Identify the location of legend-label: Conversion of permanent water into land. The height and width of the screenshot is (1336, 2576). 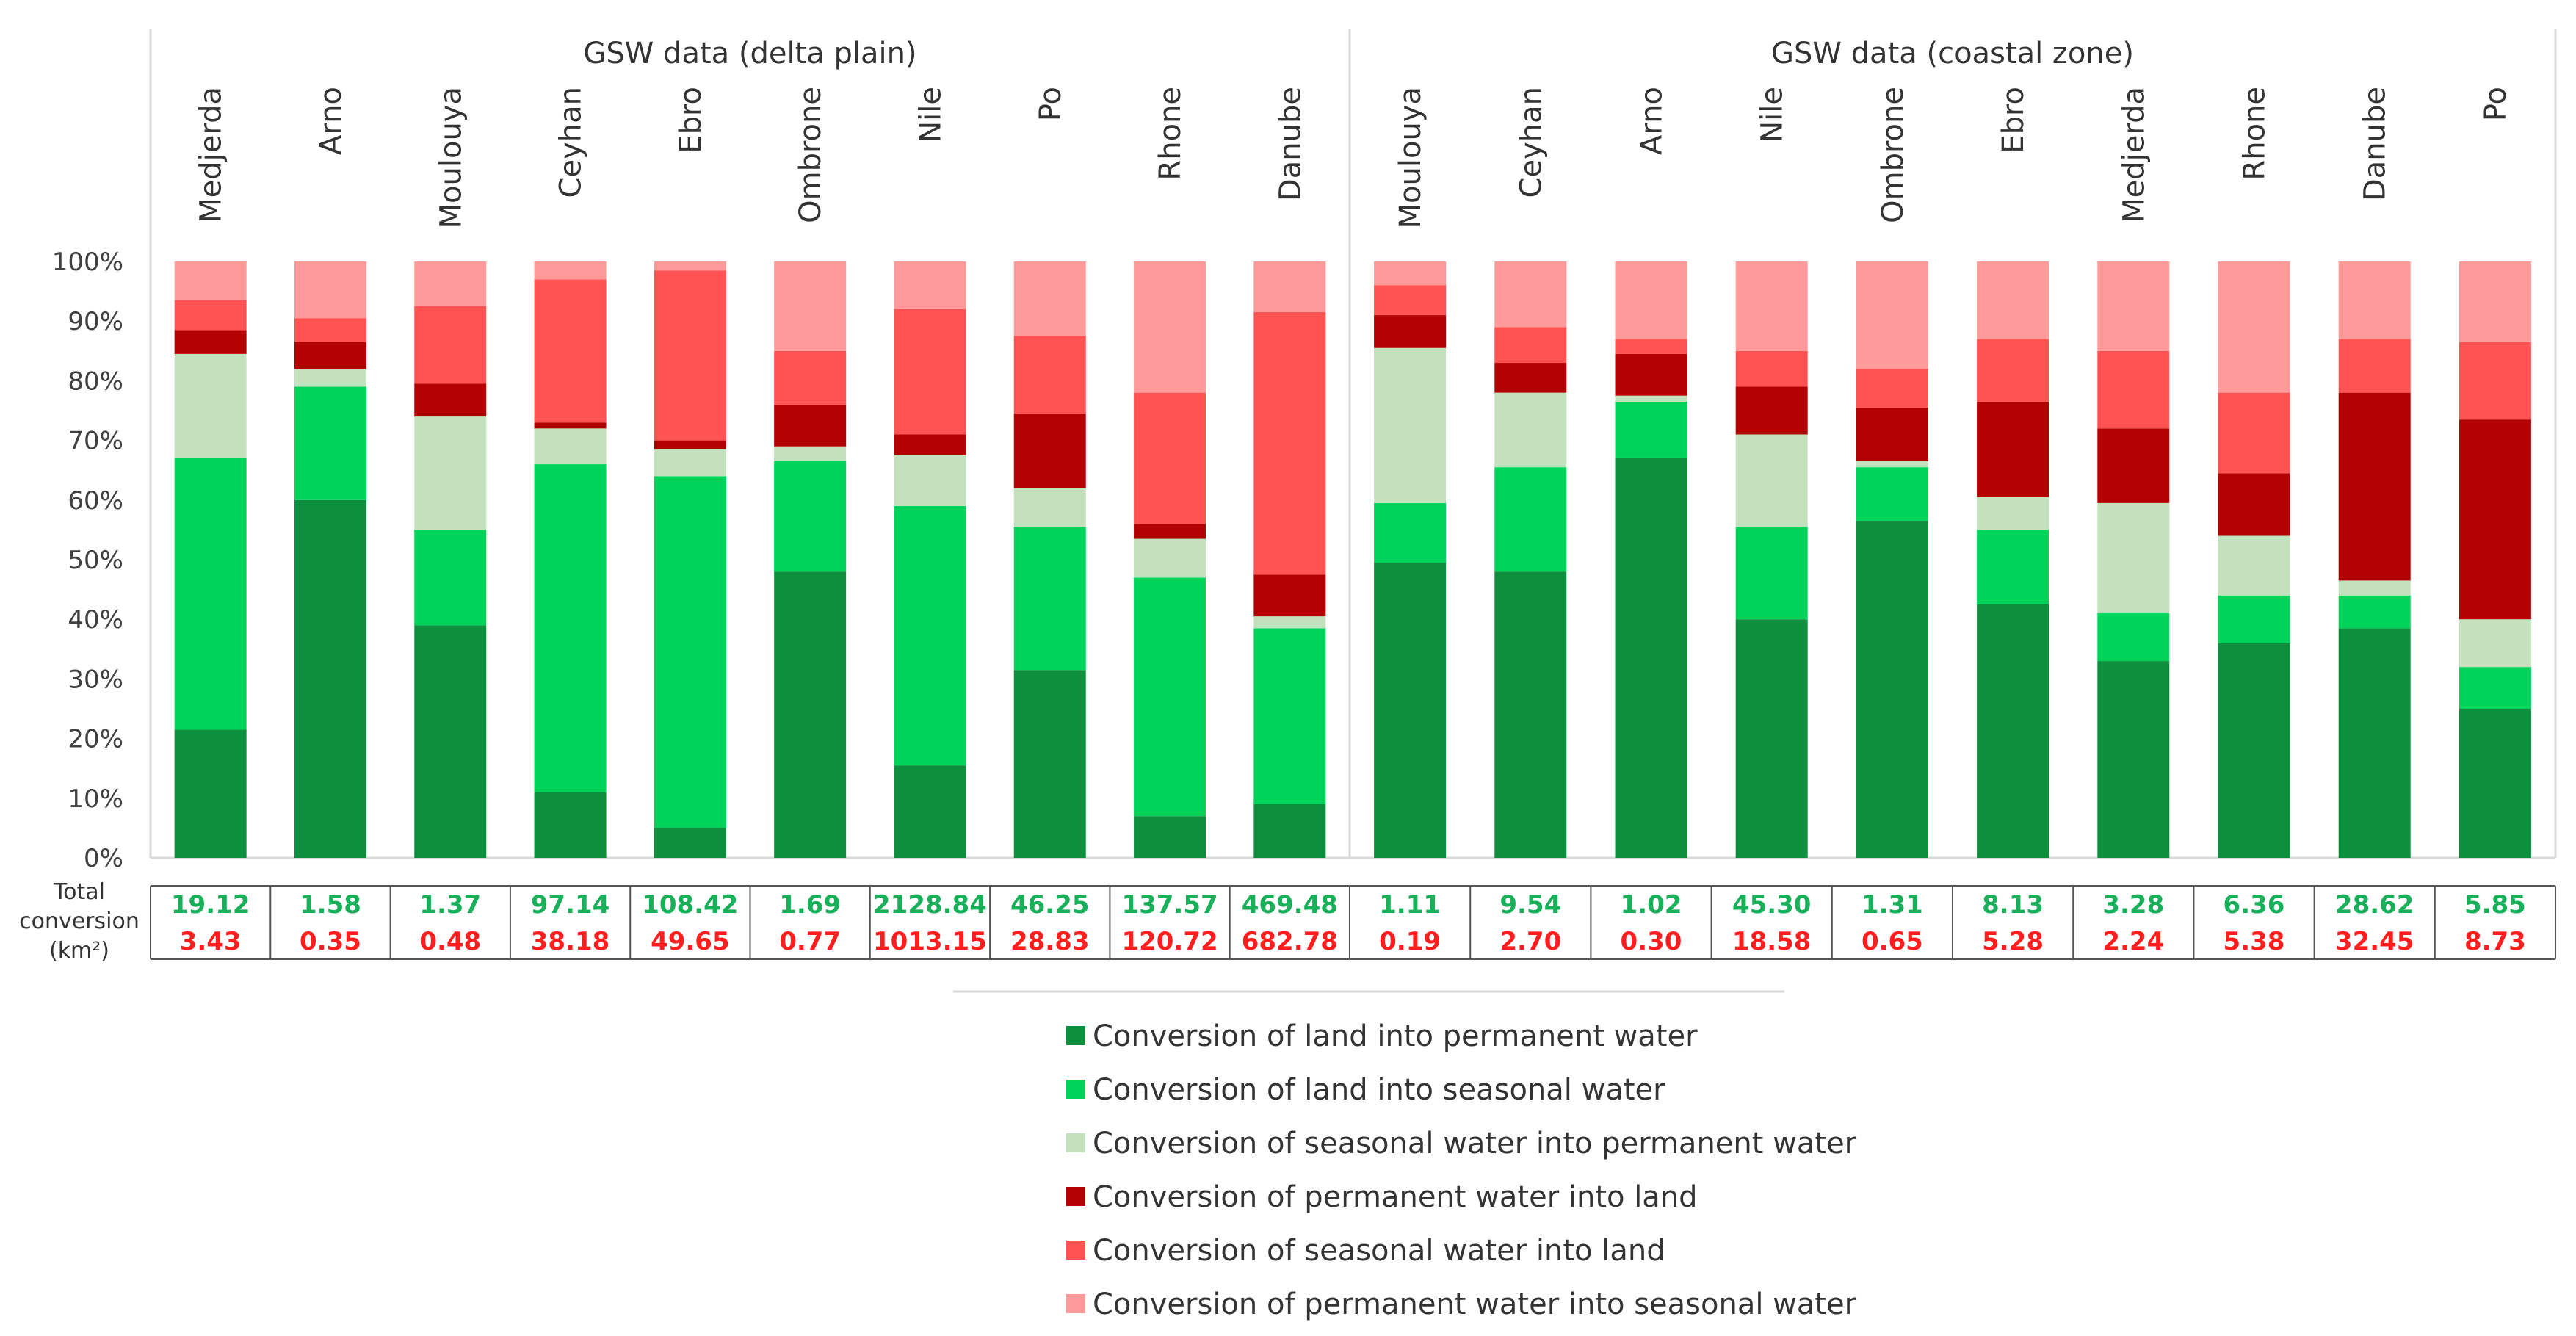
(1395, 1197).